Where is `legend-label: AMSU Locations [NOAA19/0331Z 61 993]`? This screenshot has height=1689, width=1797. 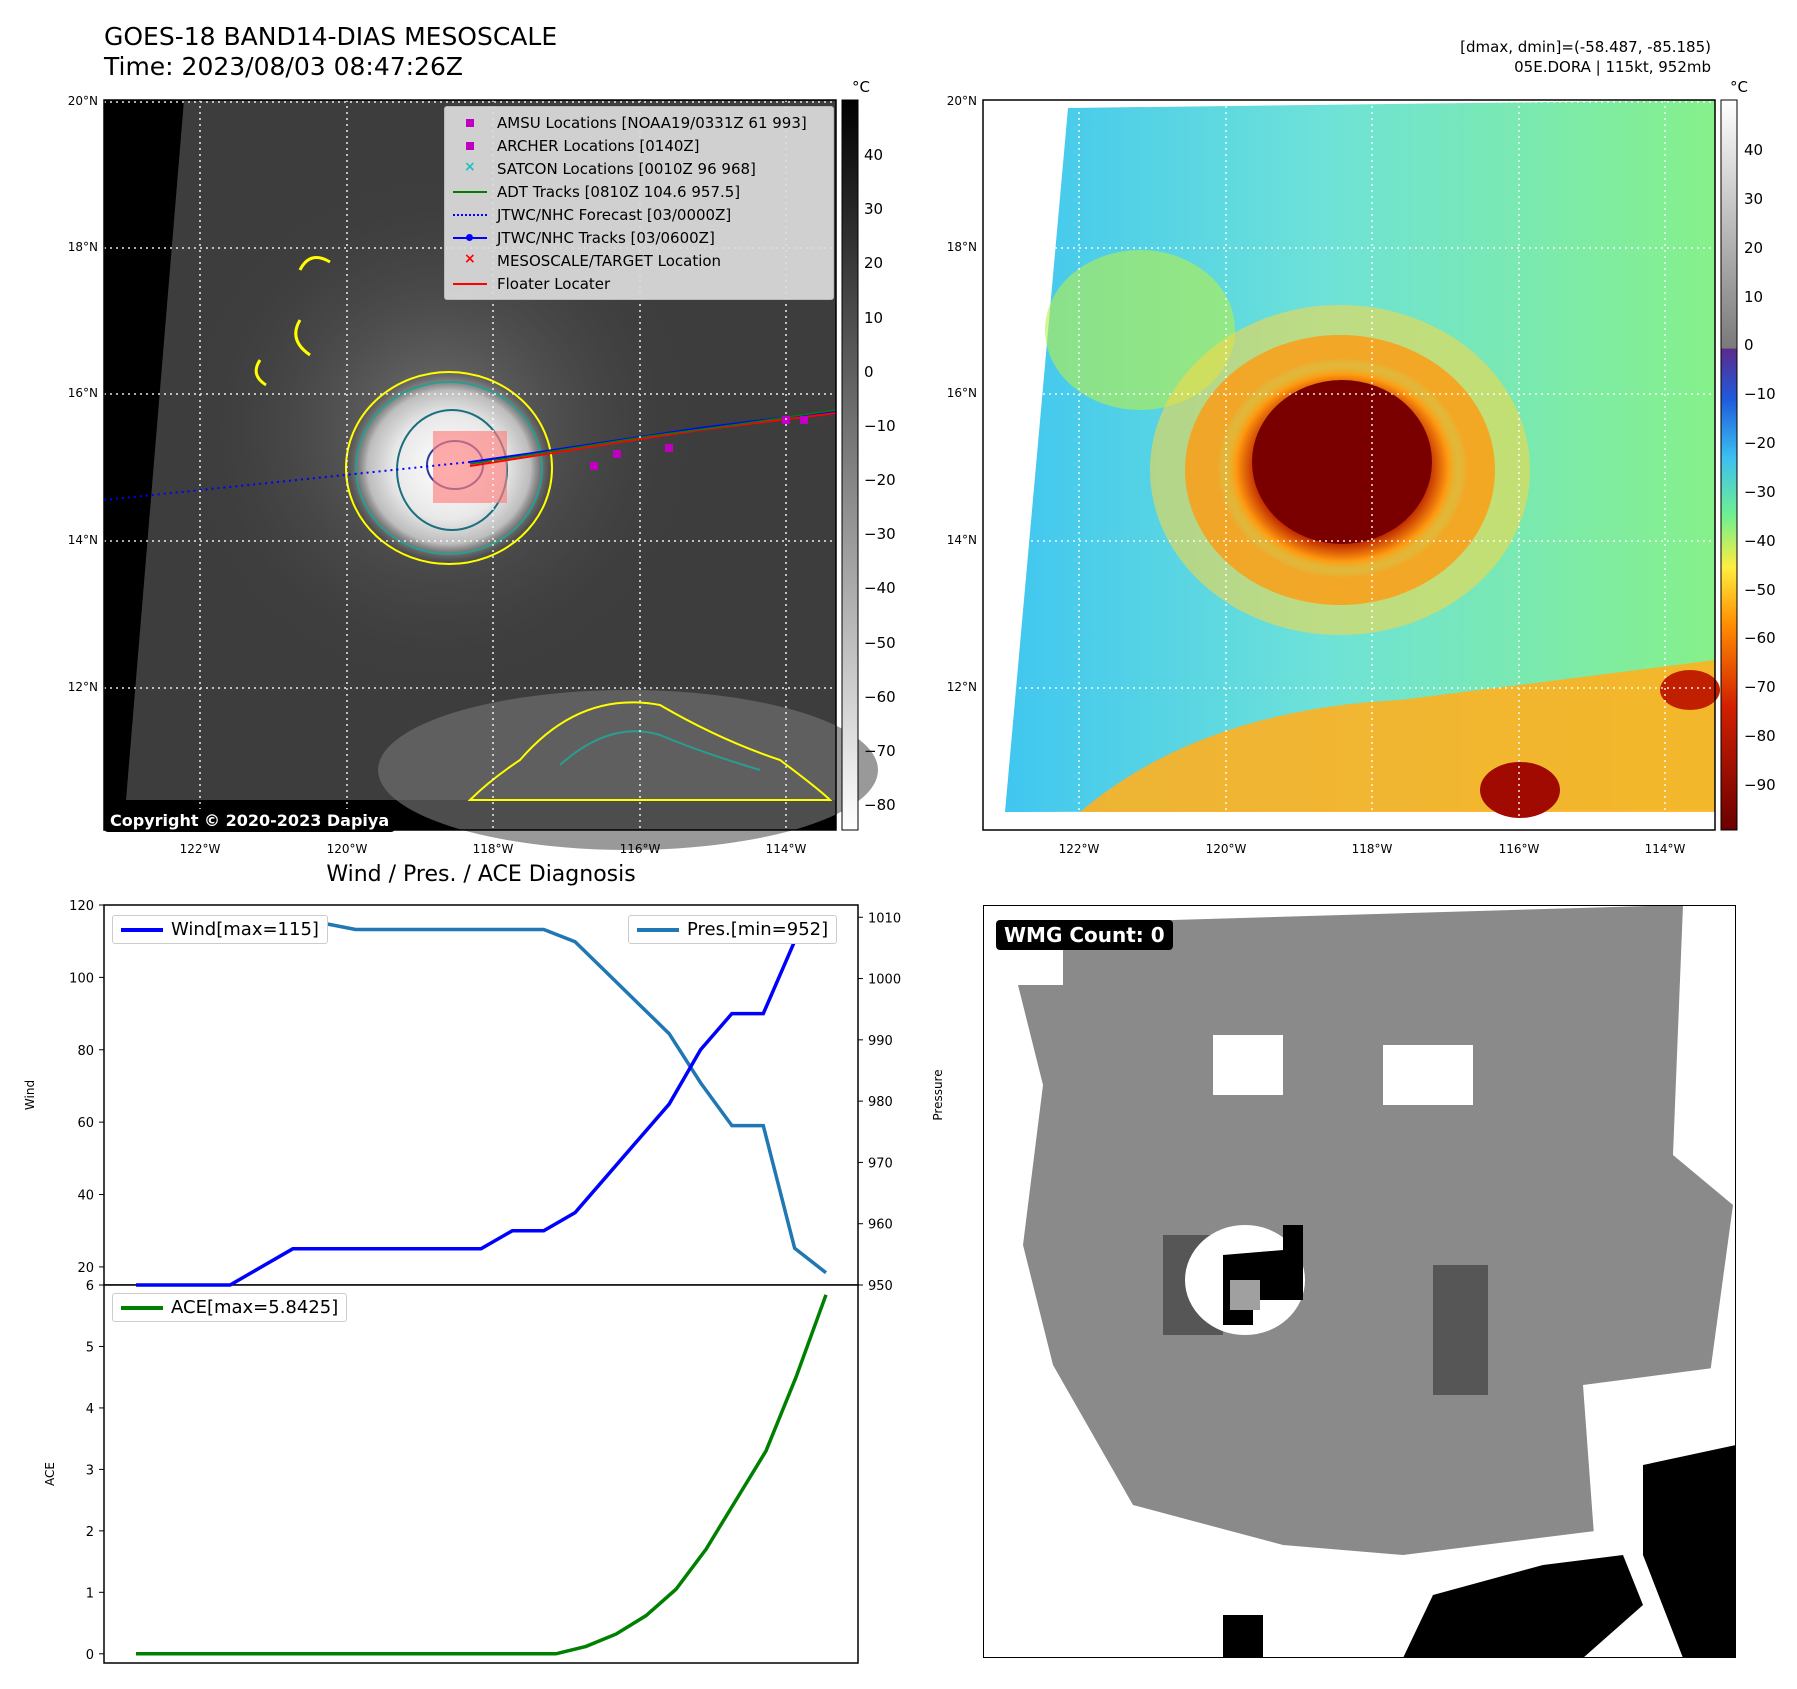 legend-label: AMSU Locations [NOAA19/0331Z 61 993] is located at coordinates (652, 122).